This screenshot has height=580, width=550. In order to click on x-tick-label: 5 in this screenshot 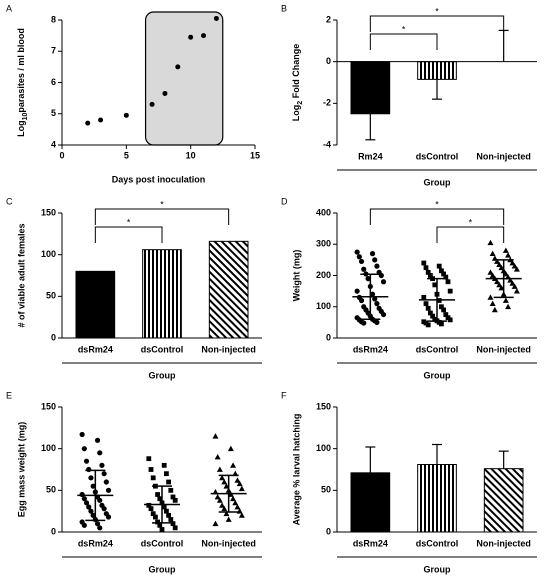, I will do `click(126, 155)`.